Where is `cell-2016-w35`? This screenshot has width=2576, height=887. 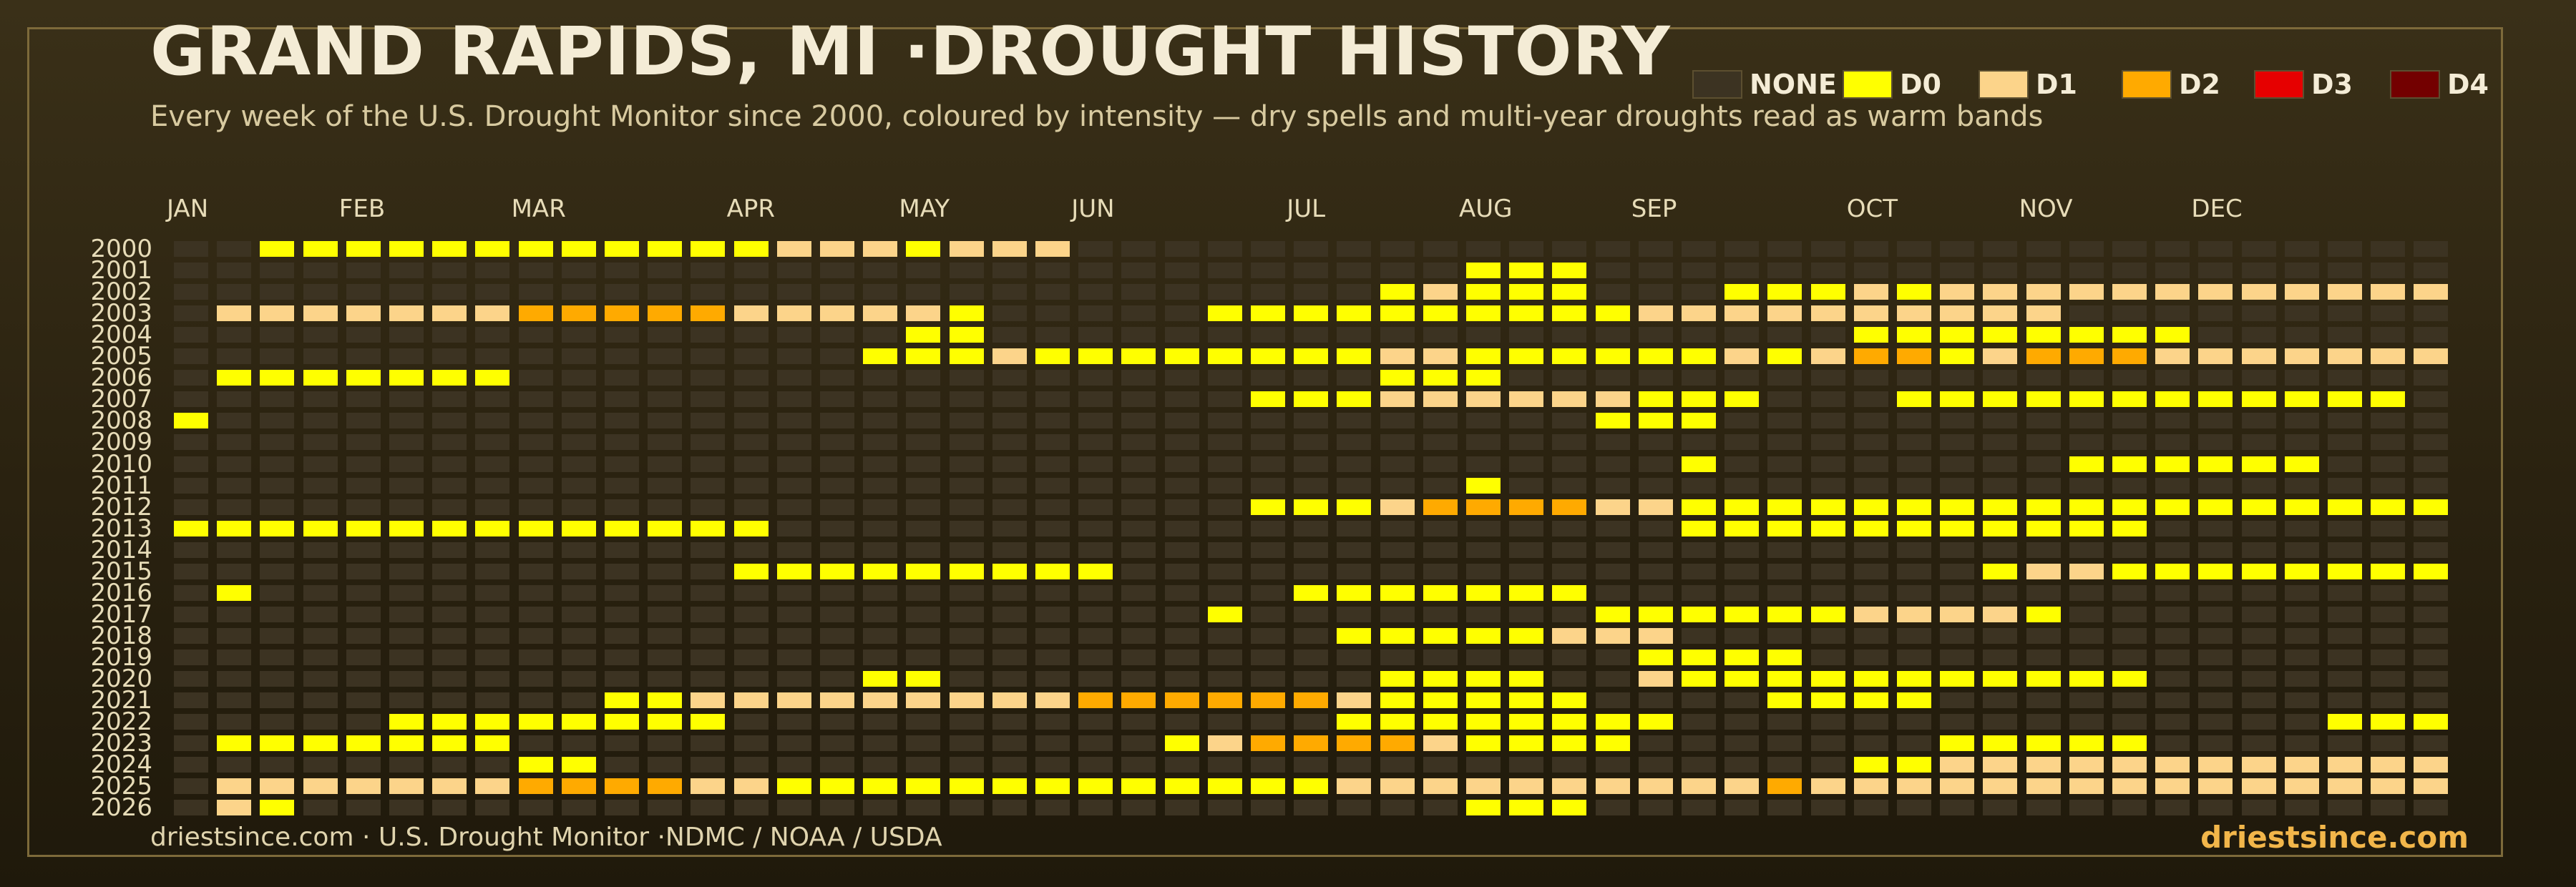
cell-2016-w35 is located at coordinates (1655, 592).